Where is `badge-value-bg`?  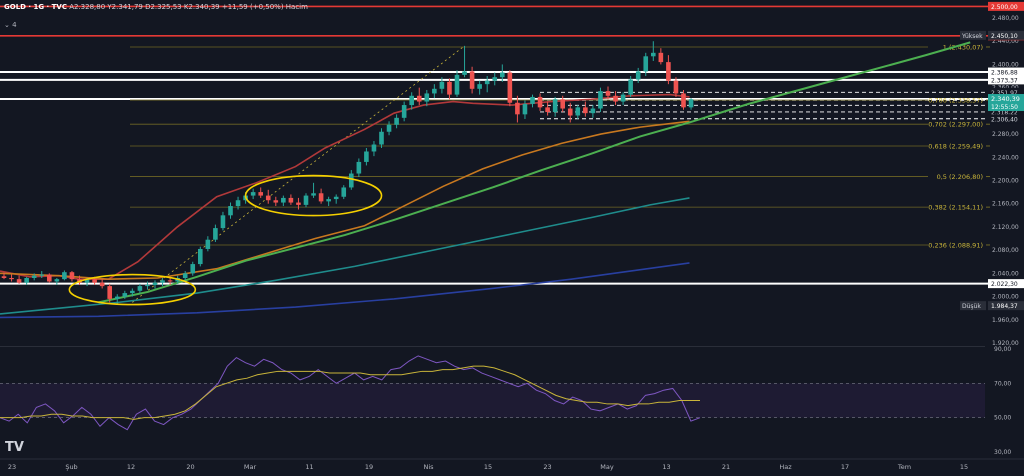
badge-value-bg is located at coordinates (1006, 306).